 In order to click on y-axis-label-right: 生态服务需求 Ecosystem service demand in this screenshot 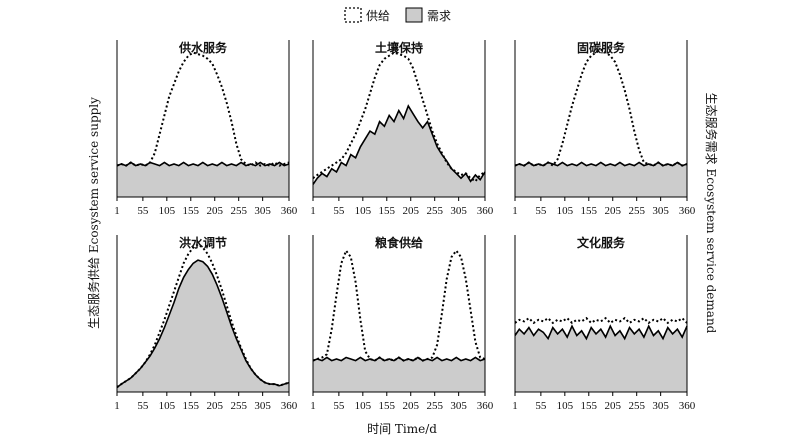, I will do `click(711, 213)`.